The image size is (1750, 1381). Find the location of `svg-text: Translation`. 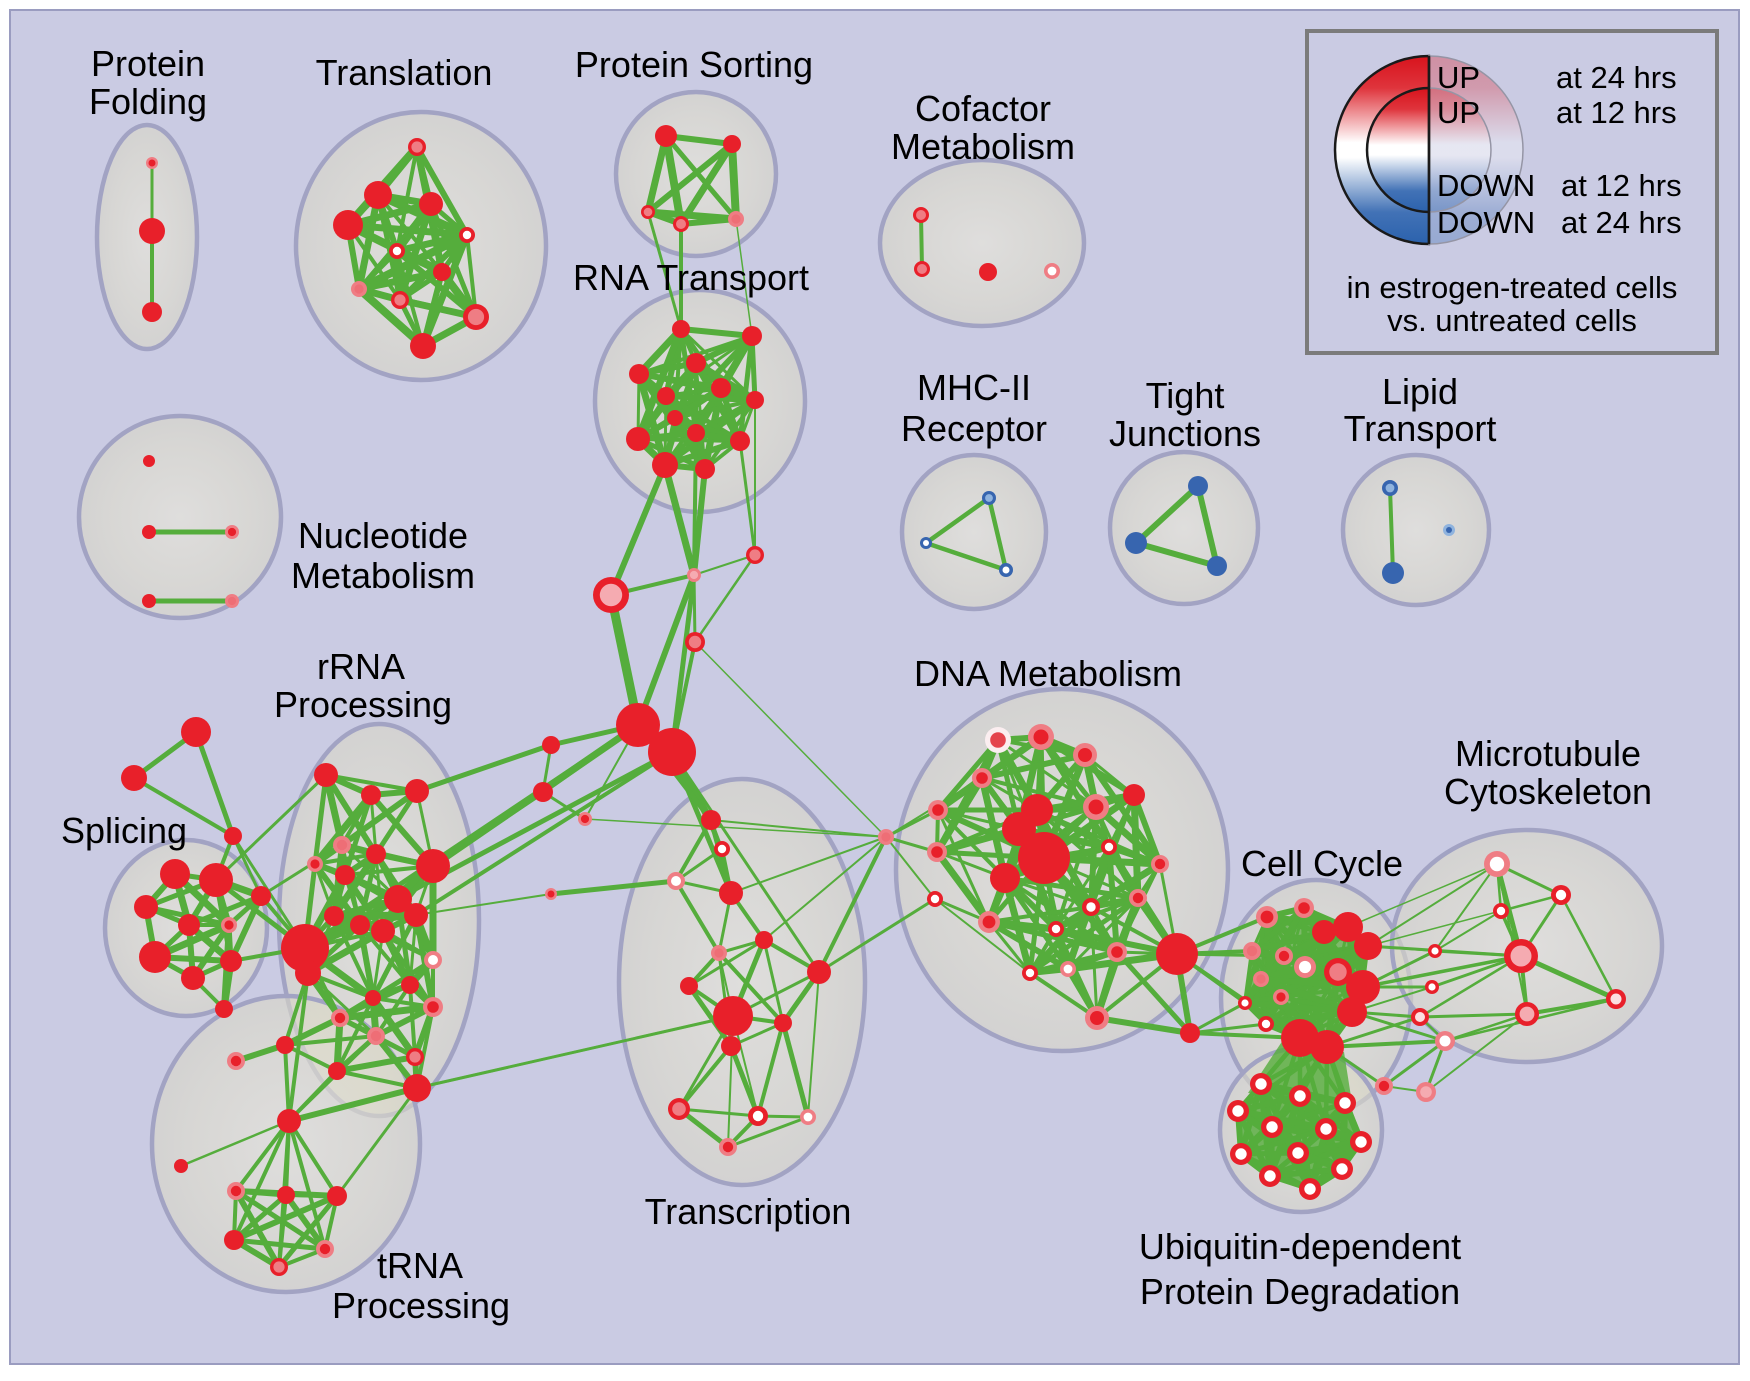

svg-text: Translation is located at coordinates (404, 72).